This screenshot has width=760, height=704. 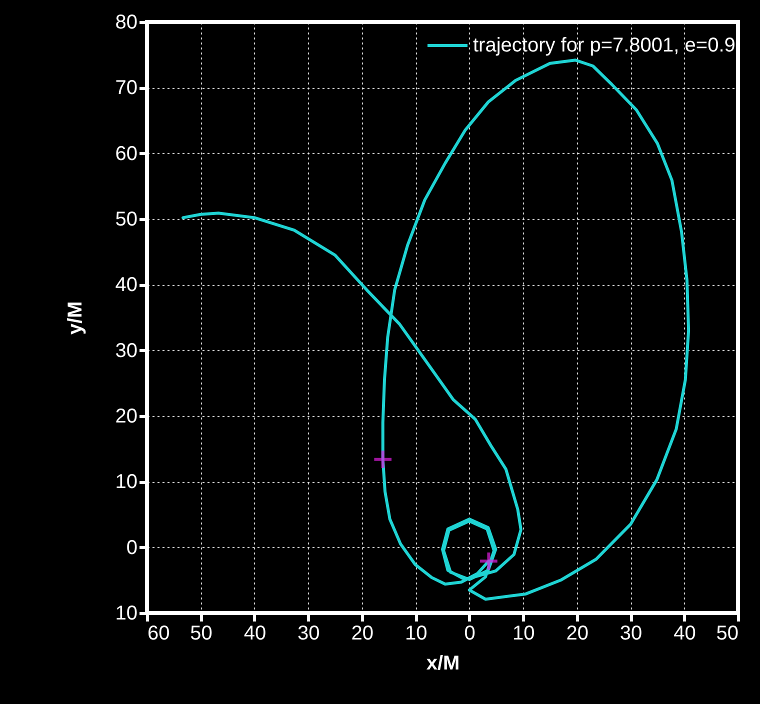 What do you see at coordinates (126, 88) in the screenshot?
I see `y-tick-label: 70` at bounding box center [126, 88].